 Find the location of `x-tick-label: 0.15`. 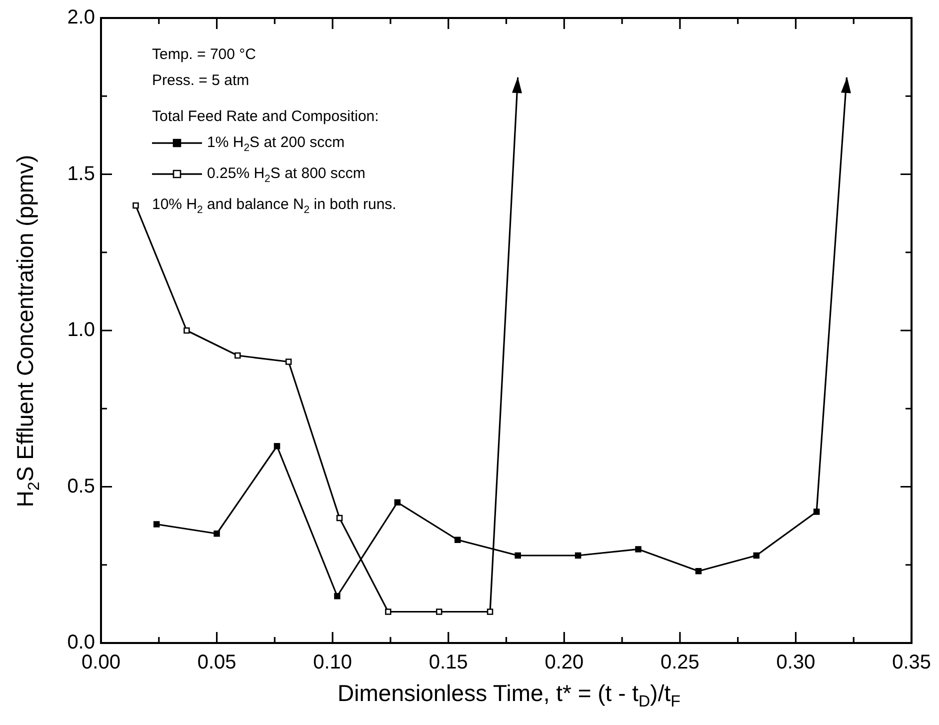

x-tick-label: 0.15 is located at coordinates (448, 663).